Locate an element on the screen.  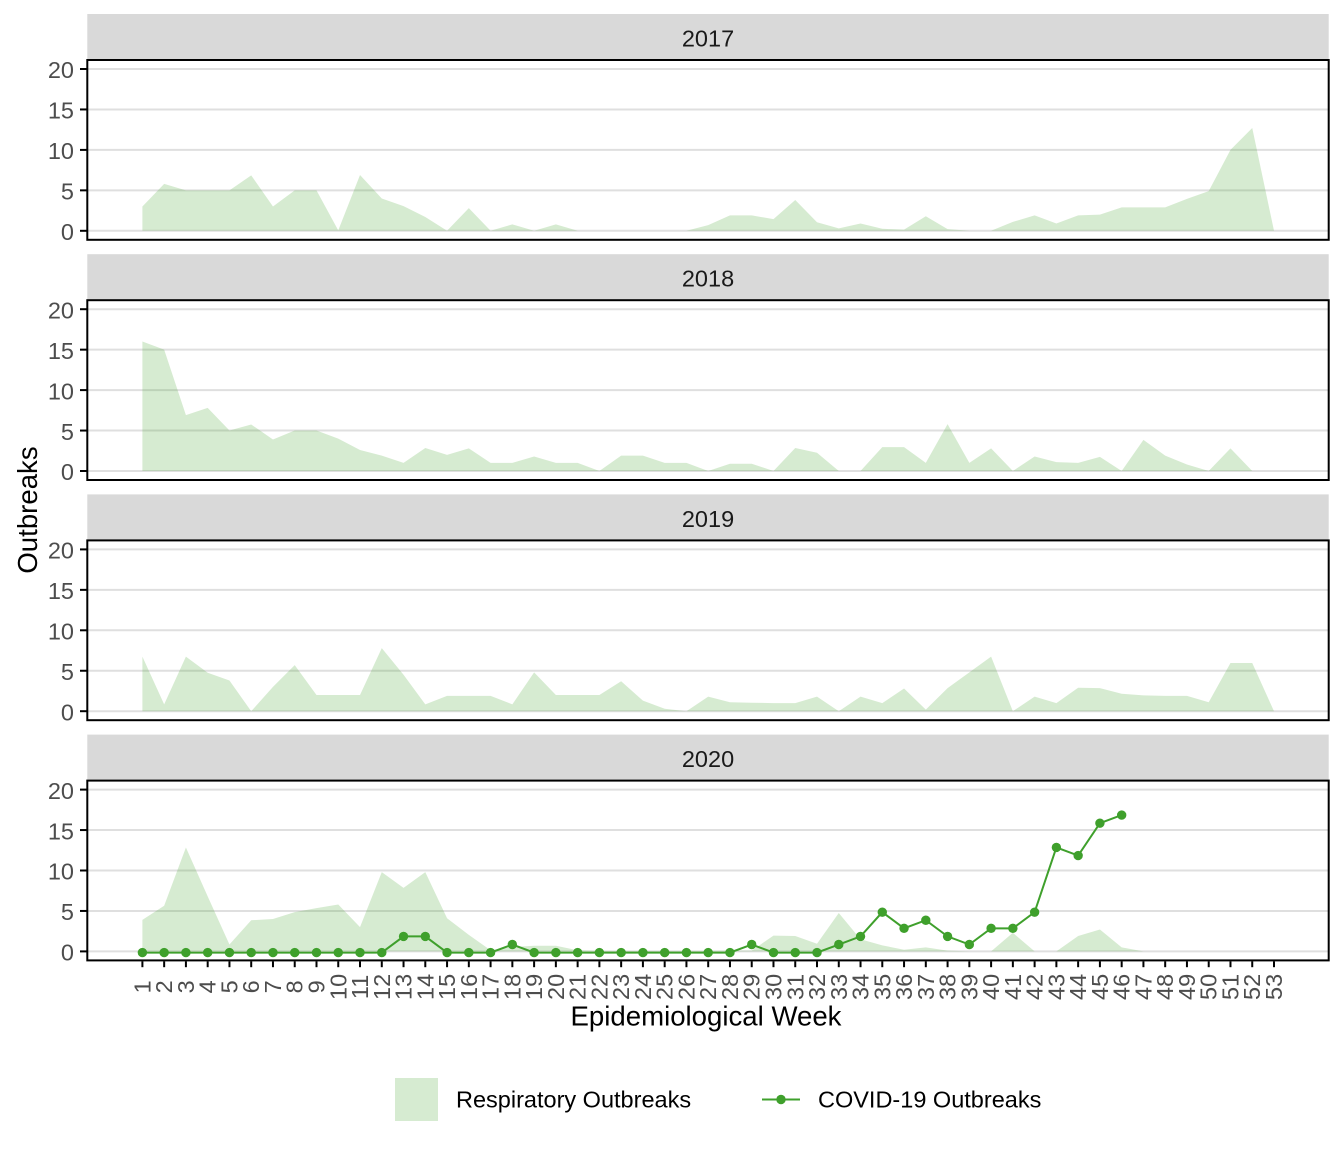
svg-text: 48 is located at coordinates (1165, 987).